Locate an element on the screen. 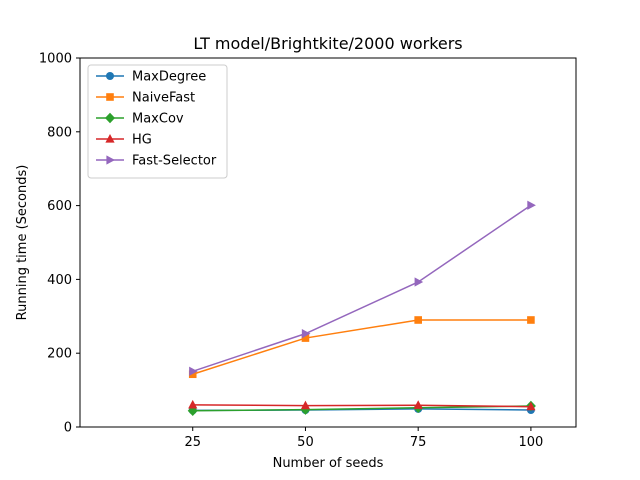 The width and height of the screenshot is (640, 480). legend-box is located at coordinates (157, 121).